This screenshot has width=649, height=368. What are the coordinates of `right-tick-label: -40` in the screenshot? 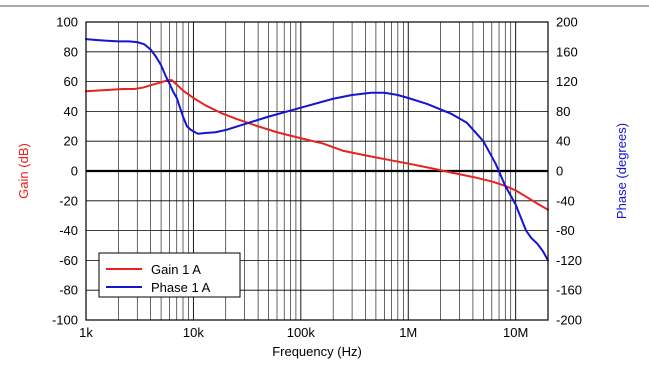 It's located at (565, 200).